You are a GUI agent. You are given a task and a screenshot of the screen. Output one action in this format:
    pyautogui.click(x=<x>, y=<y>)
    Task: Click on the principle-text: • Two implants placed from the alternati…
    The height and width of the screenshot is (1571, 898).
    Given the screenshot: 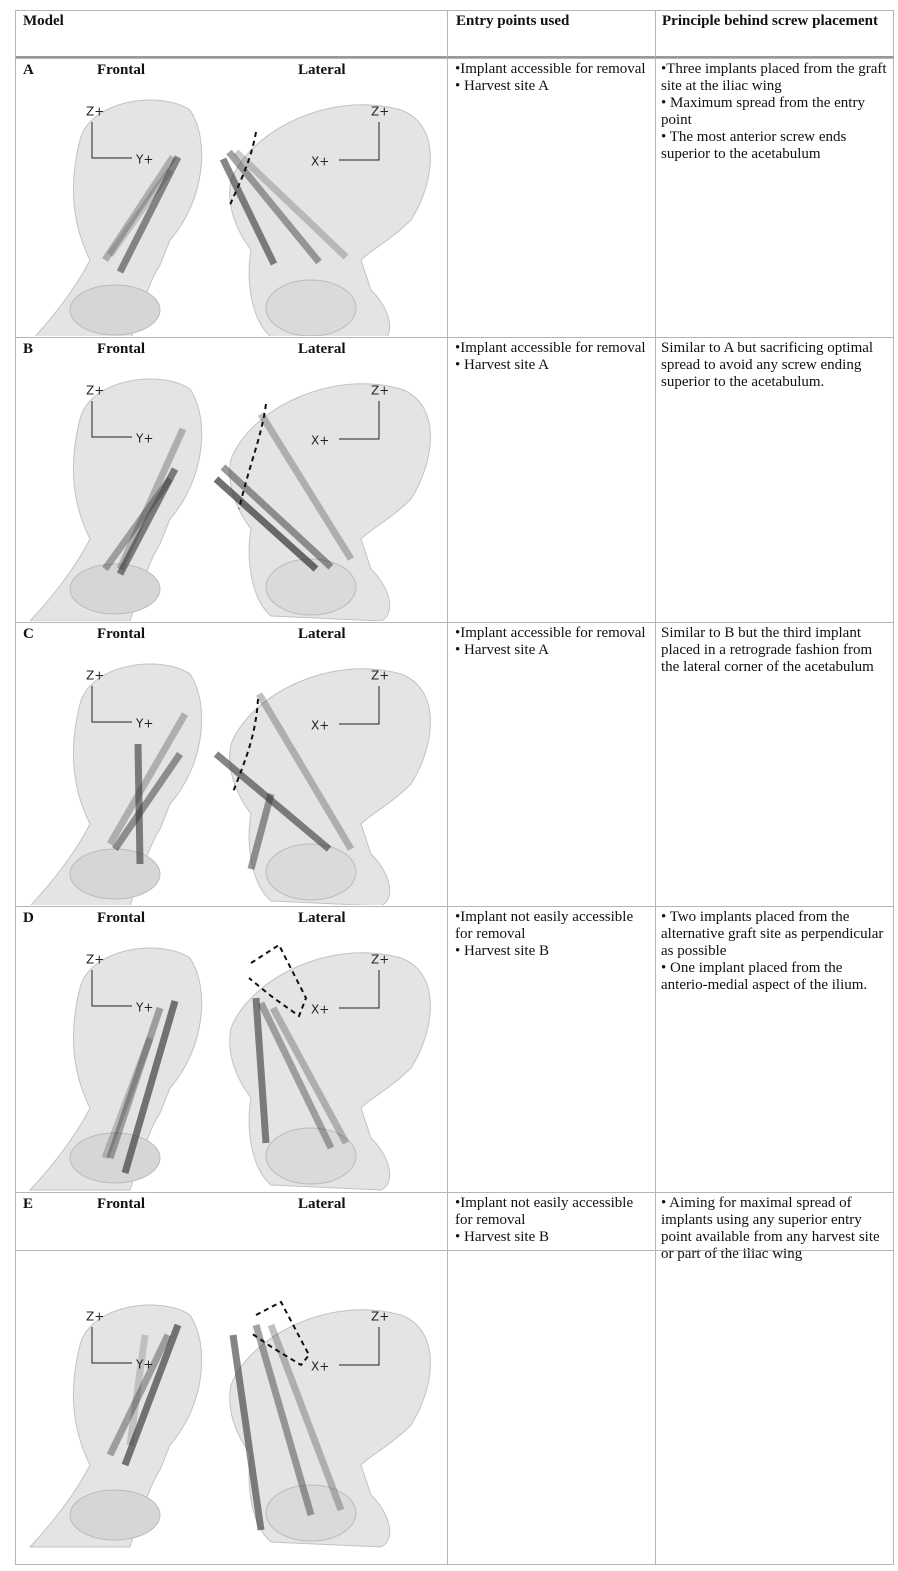 What is the action you would take?
    pyautogui.click(x=776, y=951)
    